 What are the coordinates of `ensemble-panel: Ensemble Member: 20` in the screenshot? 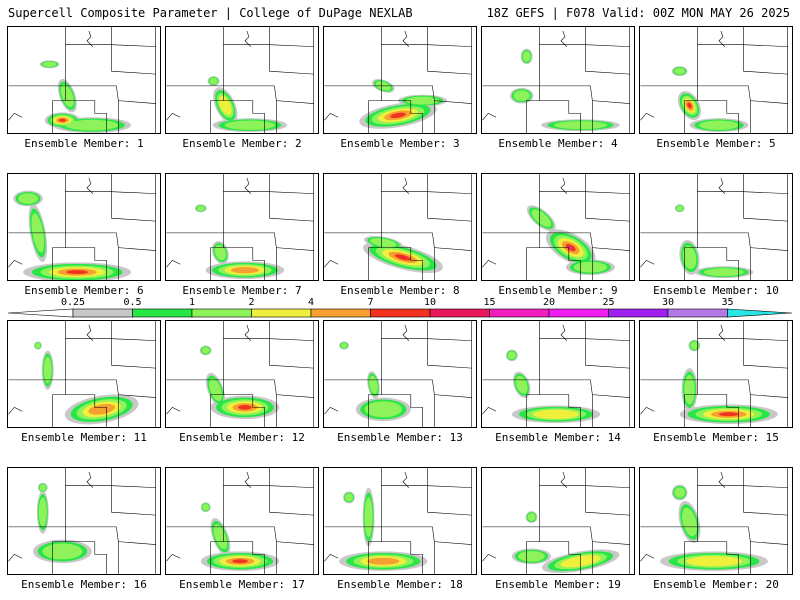 It's located at (716, 529).